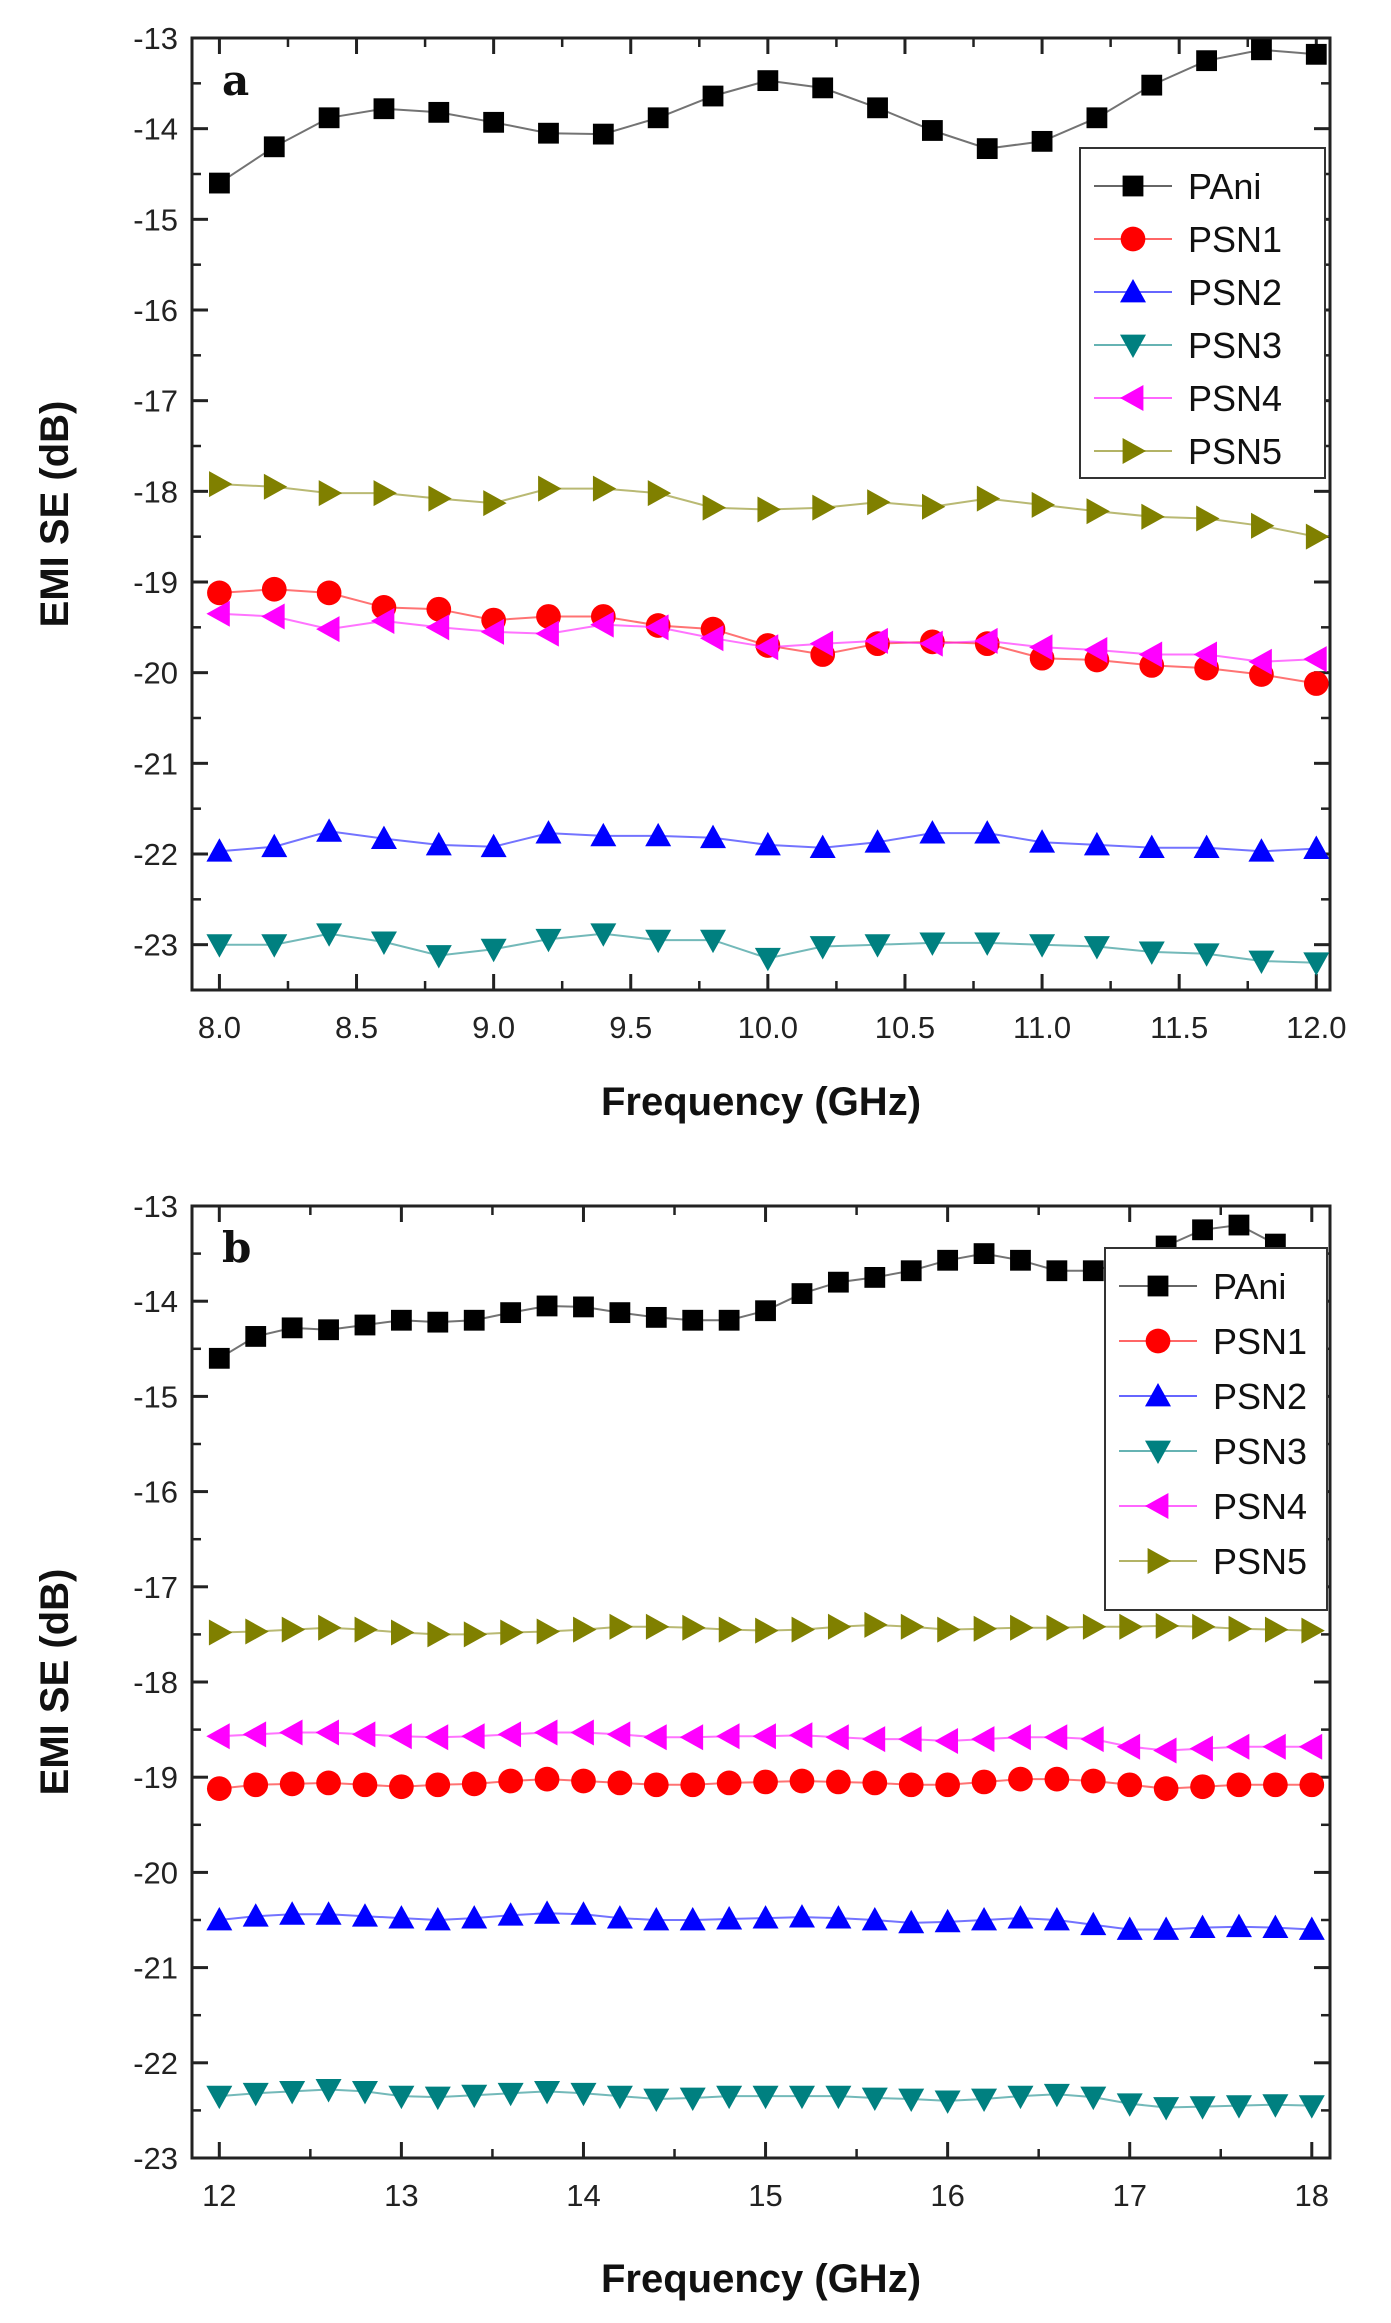 Image resolution: width=1391 pixels, height=2323 pixels. Describe the element at coordinates (583, 2195) in the screenshot. I see `x-tick-label: 14` at that location.